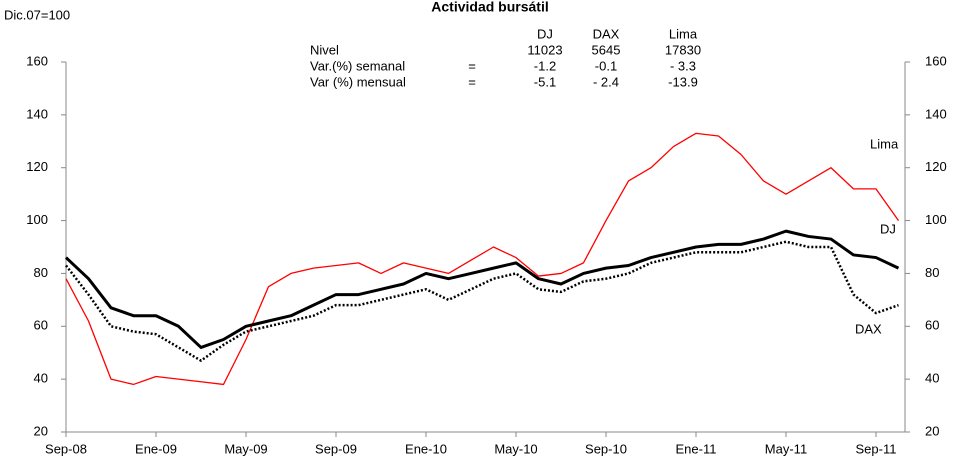 The height and width of the screenshot is (464, 968). What do you see at coordinates (606, 33) in the screenshot?
I see `table-header: DAX` at bounding box center [606, 33].